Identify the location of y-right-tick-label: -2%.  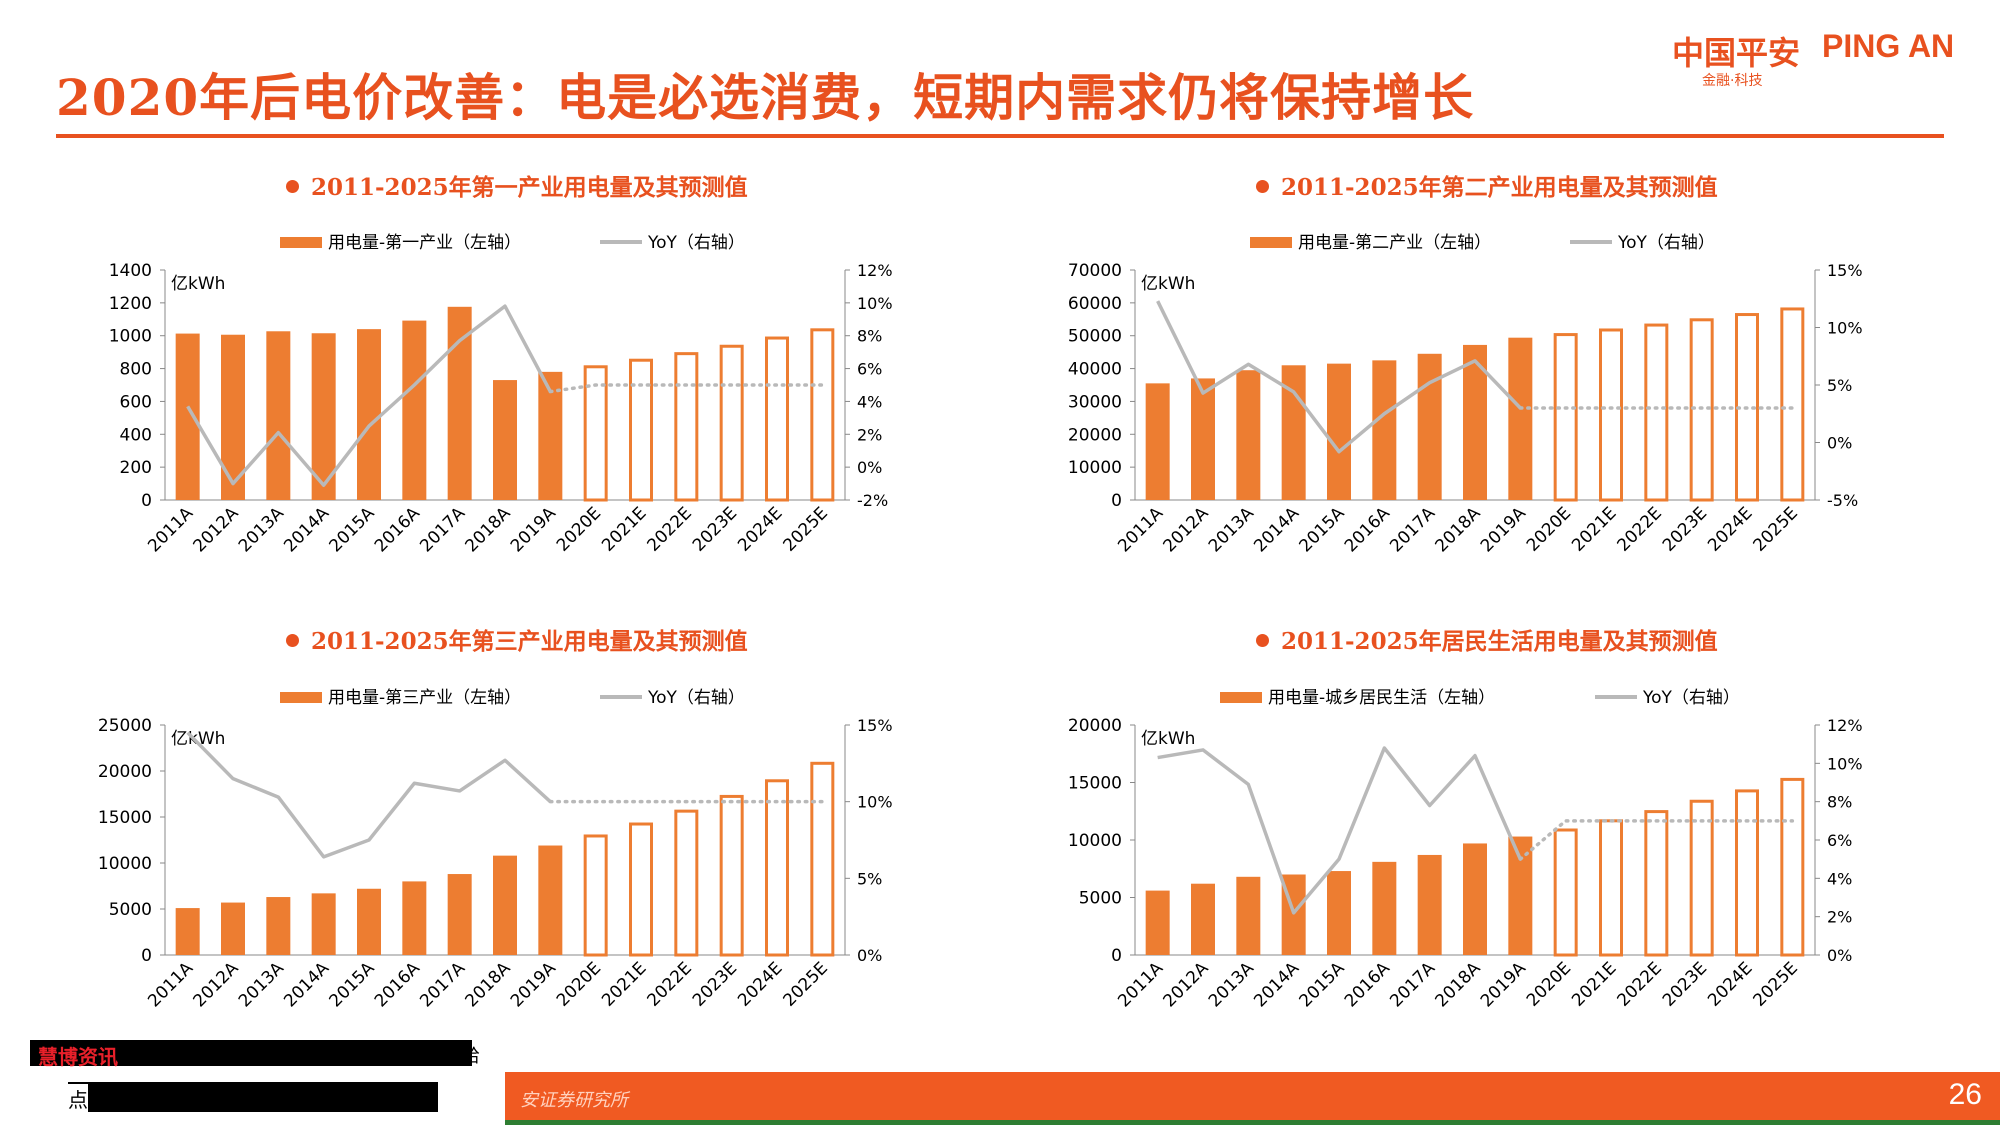
(872, 500).